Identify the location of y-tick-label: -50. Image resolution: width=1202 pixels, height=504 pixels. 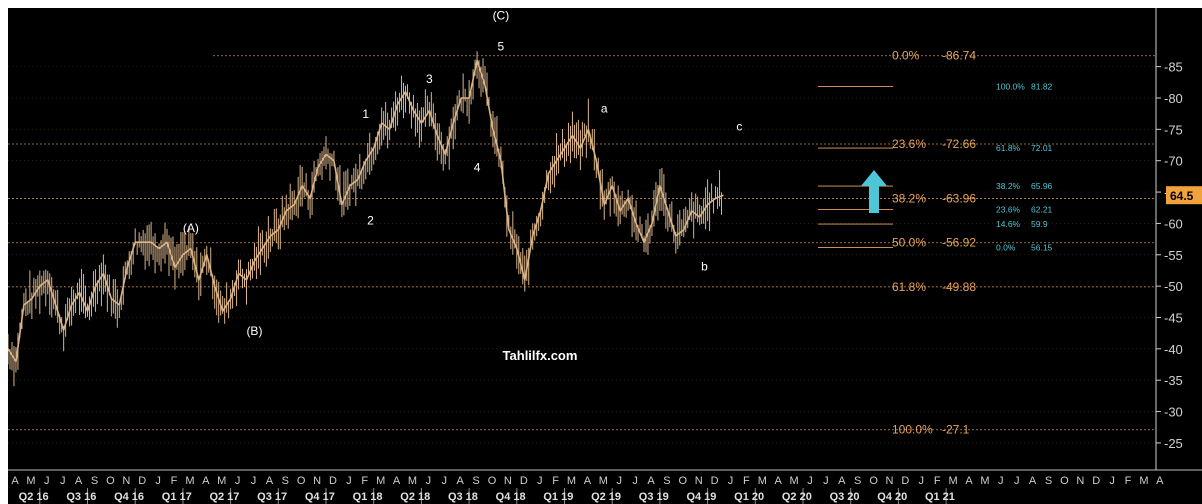
(1173, 286).